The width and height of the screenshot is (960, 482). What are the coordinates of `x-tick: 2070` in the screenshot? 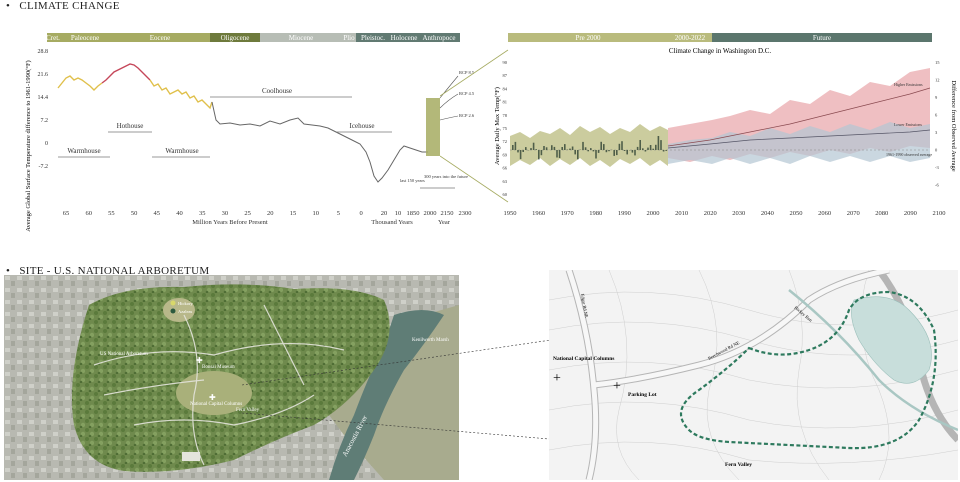 It's located at (853, 213).